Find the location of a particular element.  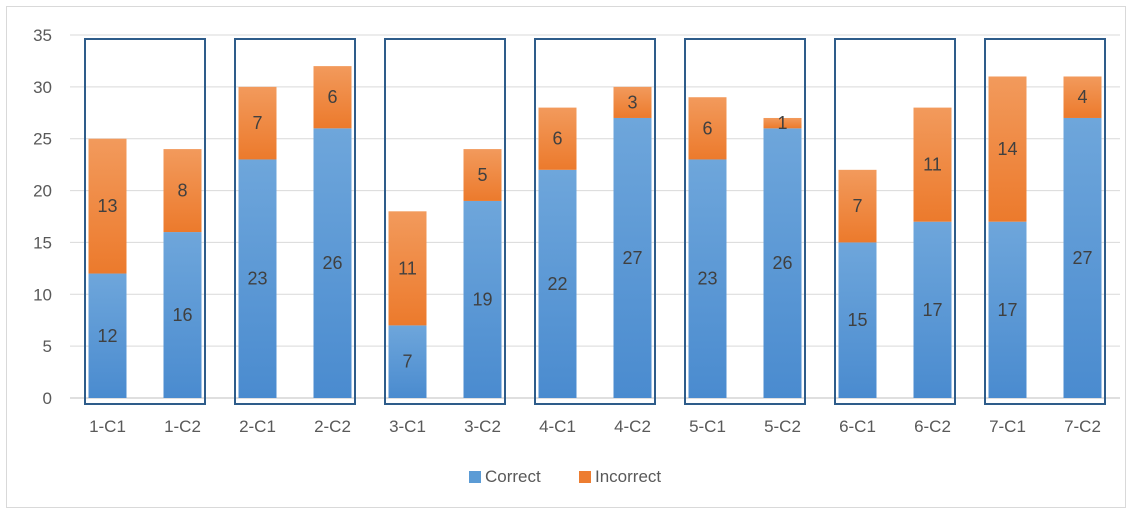

x-tick-label: 4-C2 is located at coordinates (632, 426).